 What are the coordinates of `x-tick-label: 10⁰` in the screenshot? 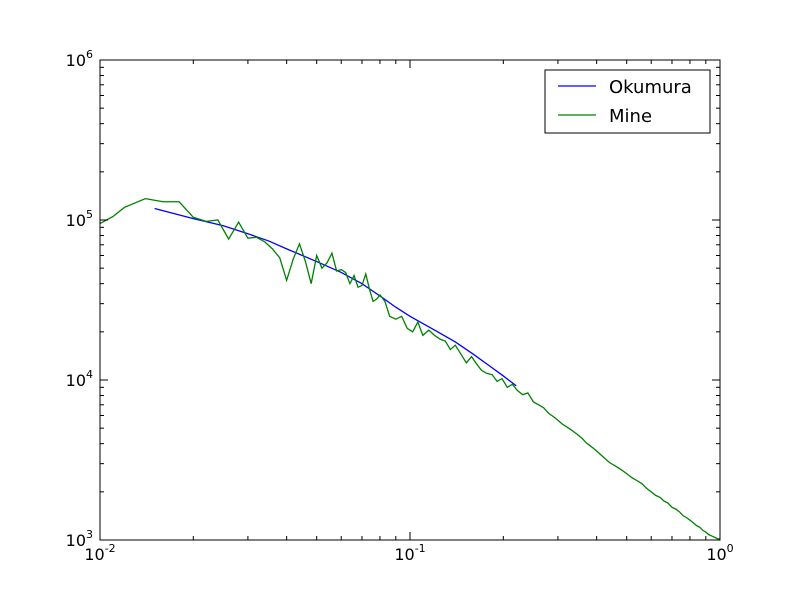 It's located at (719, 553).